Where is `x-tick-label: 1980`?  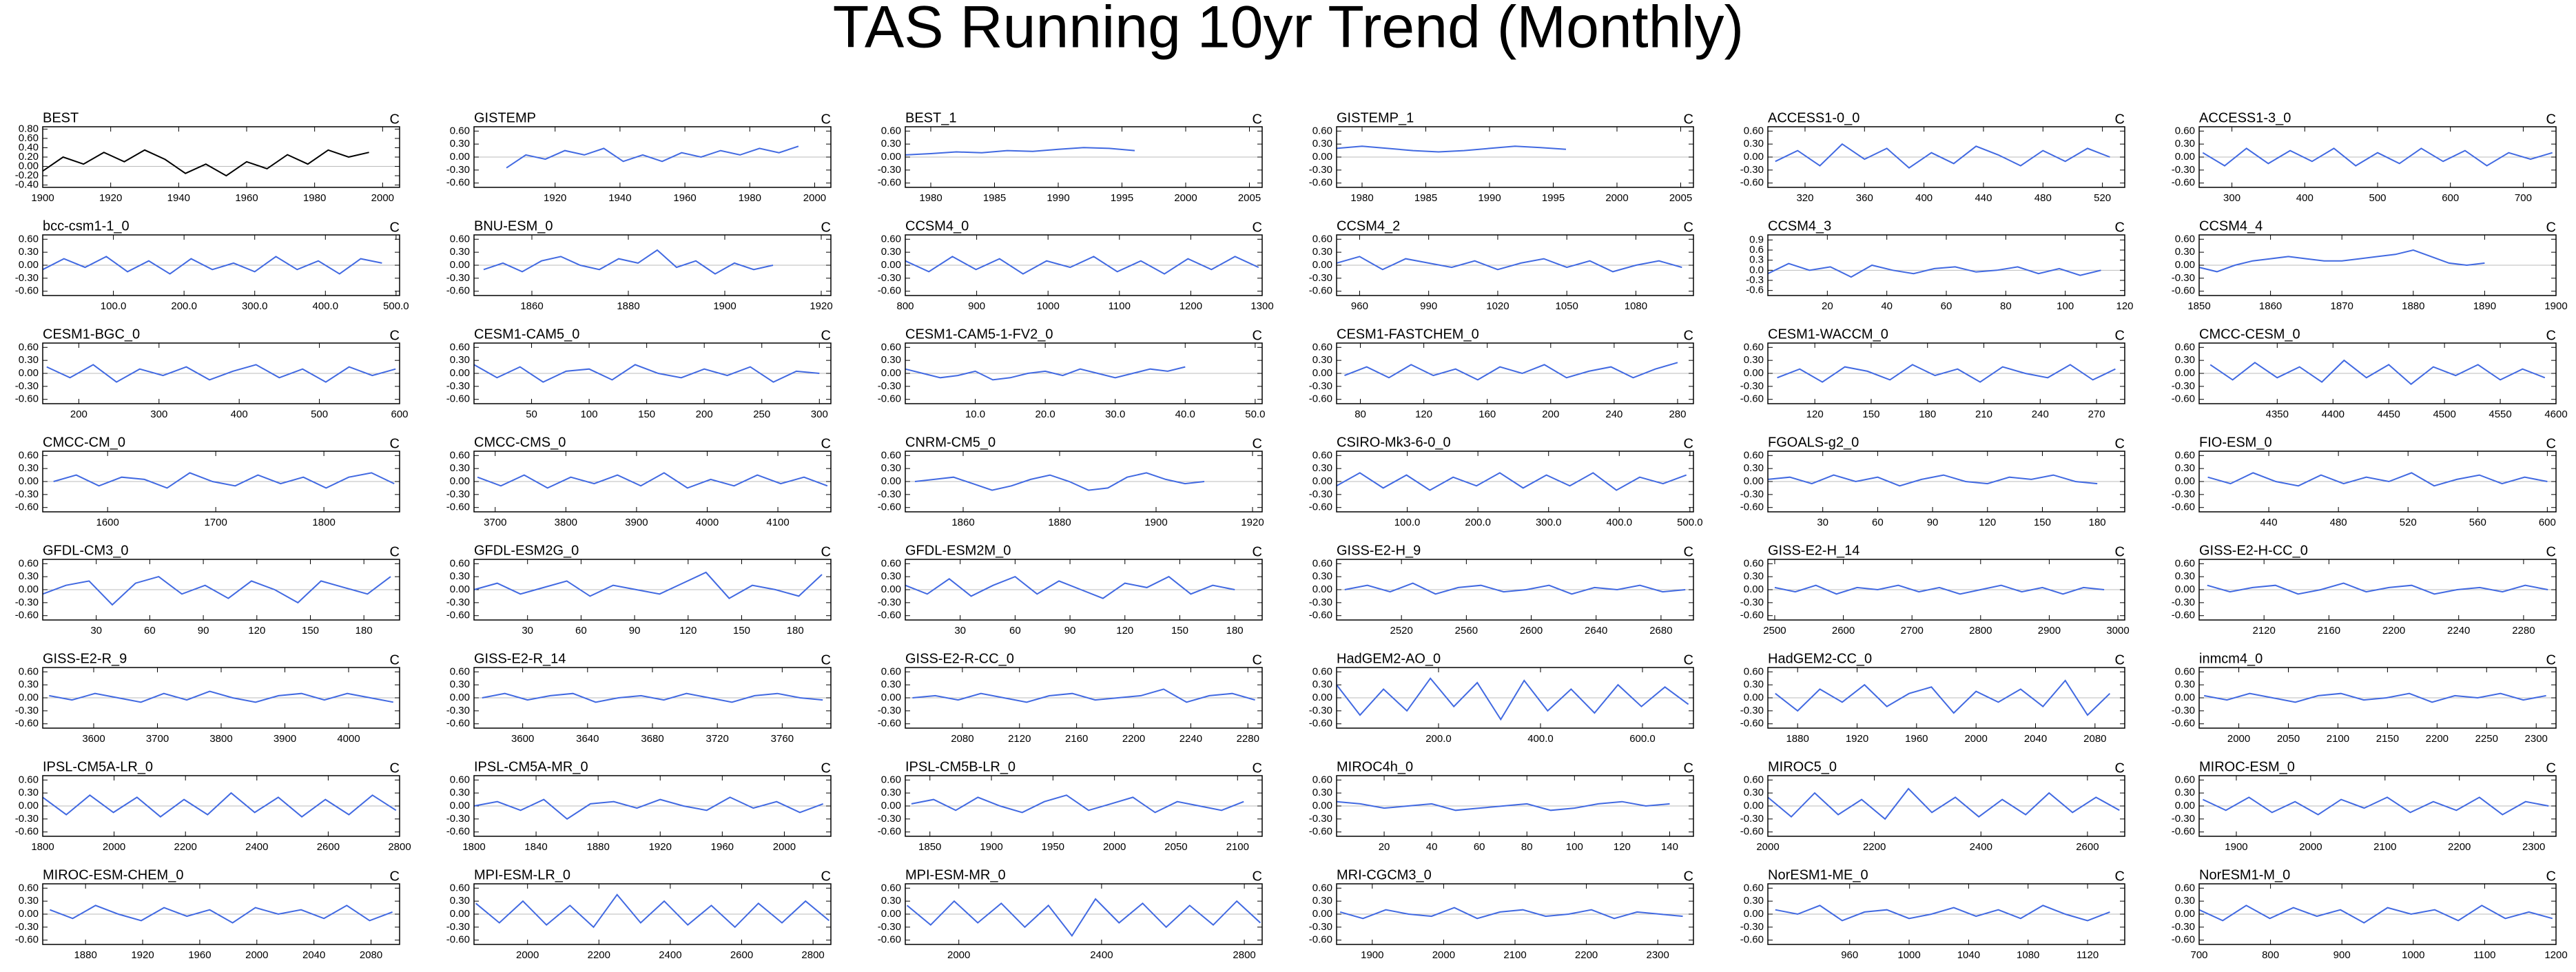 x-tick-label: 1980 is located at coordinates (314, 198).